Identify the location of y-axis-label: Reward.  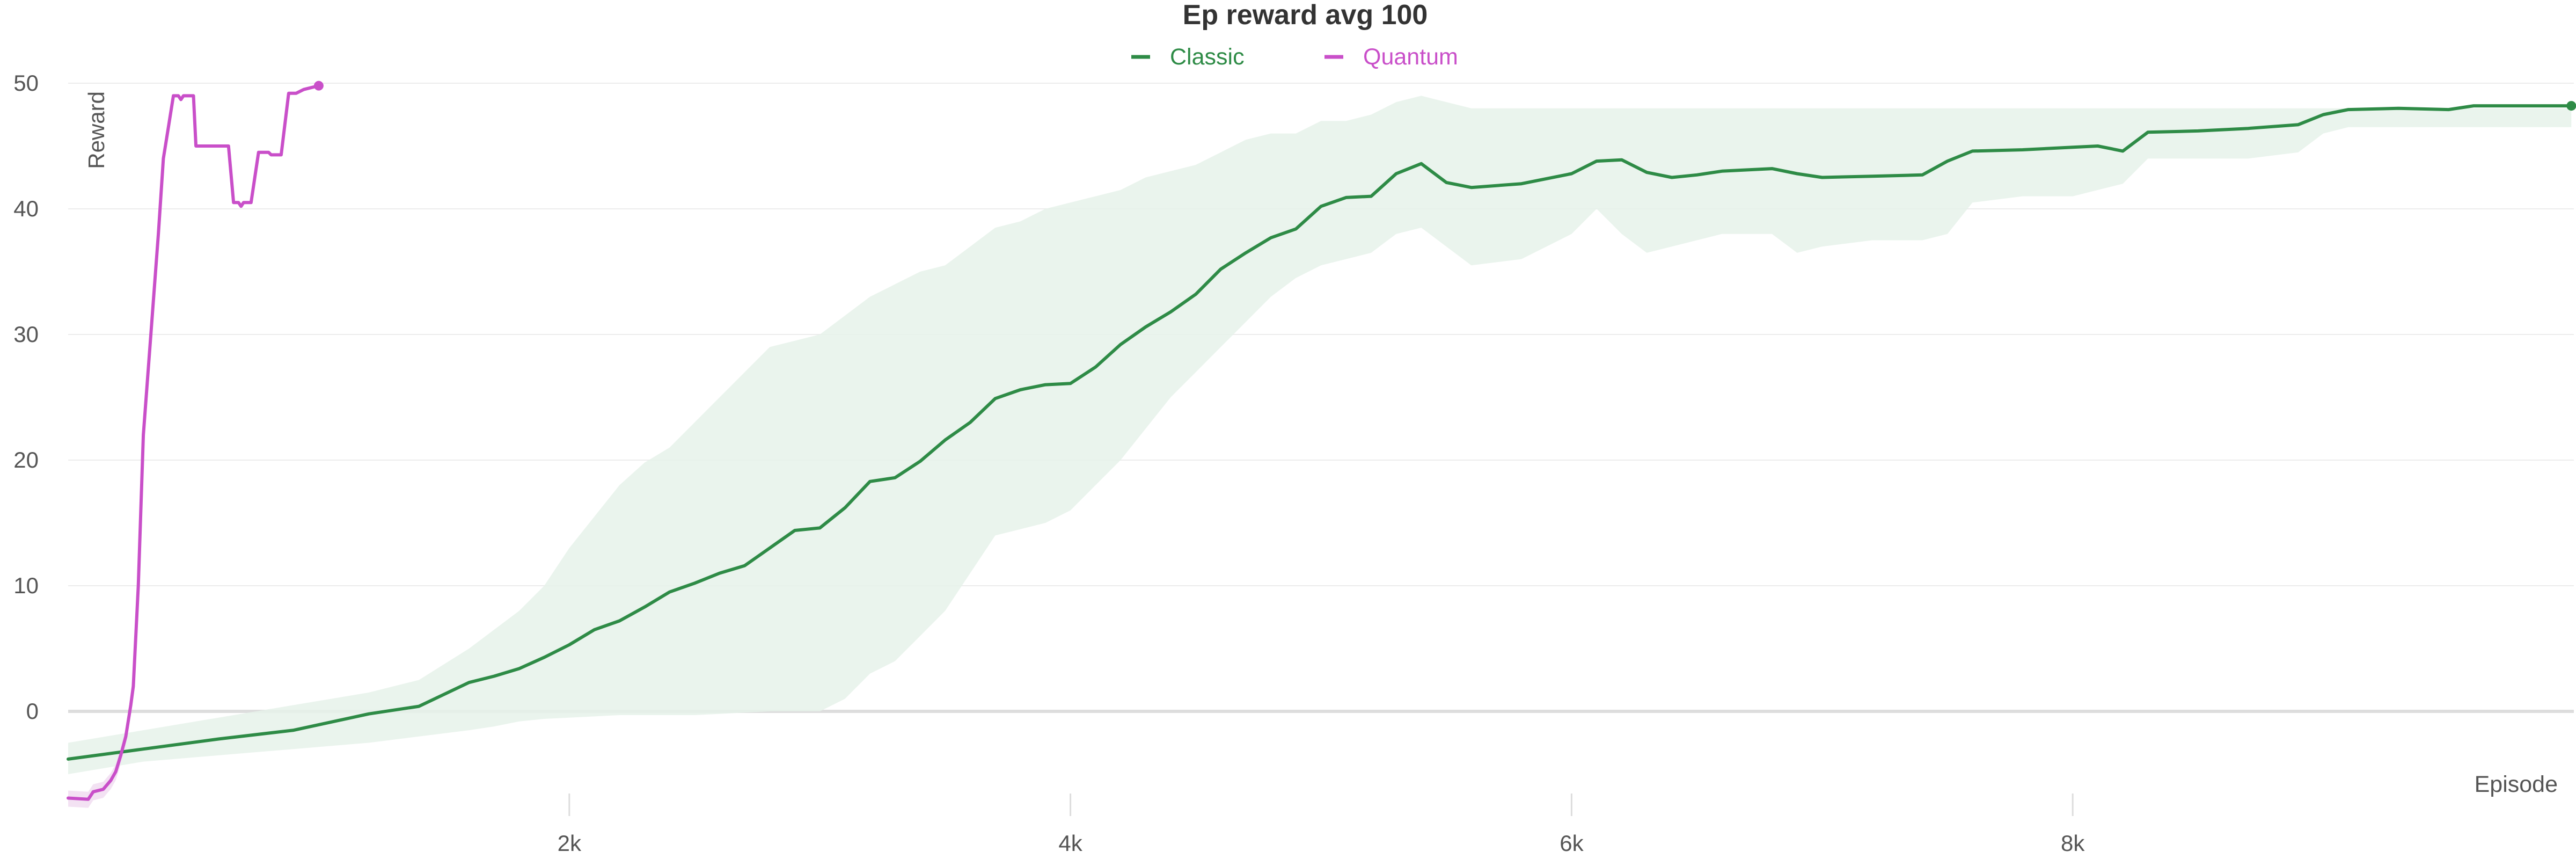
(96, 130).